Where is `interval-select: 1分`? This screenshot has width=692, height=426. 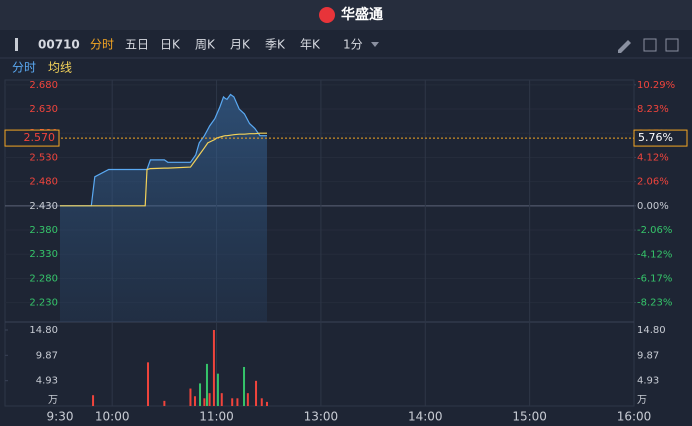 interval-select: 1分 is located at coordinates (353, 45).